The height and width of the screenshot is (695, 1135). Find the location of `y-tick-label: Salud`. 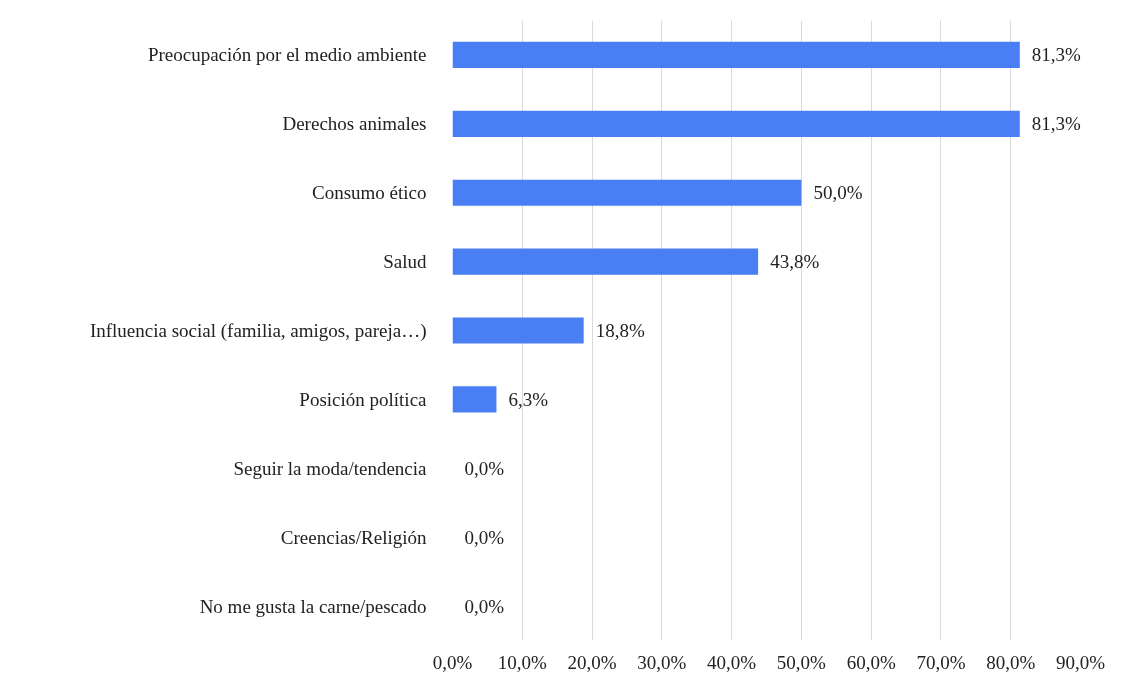

y-tick-label: Salud is located at coordinates (405, 262).